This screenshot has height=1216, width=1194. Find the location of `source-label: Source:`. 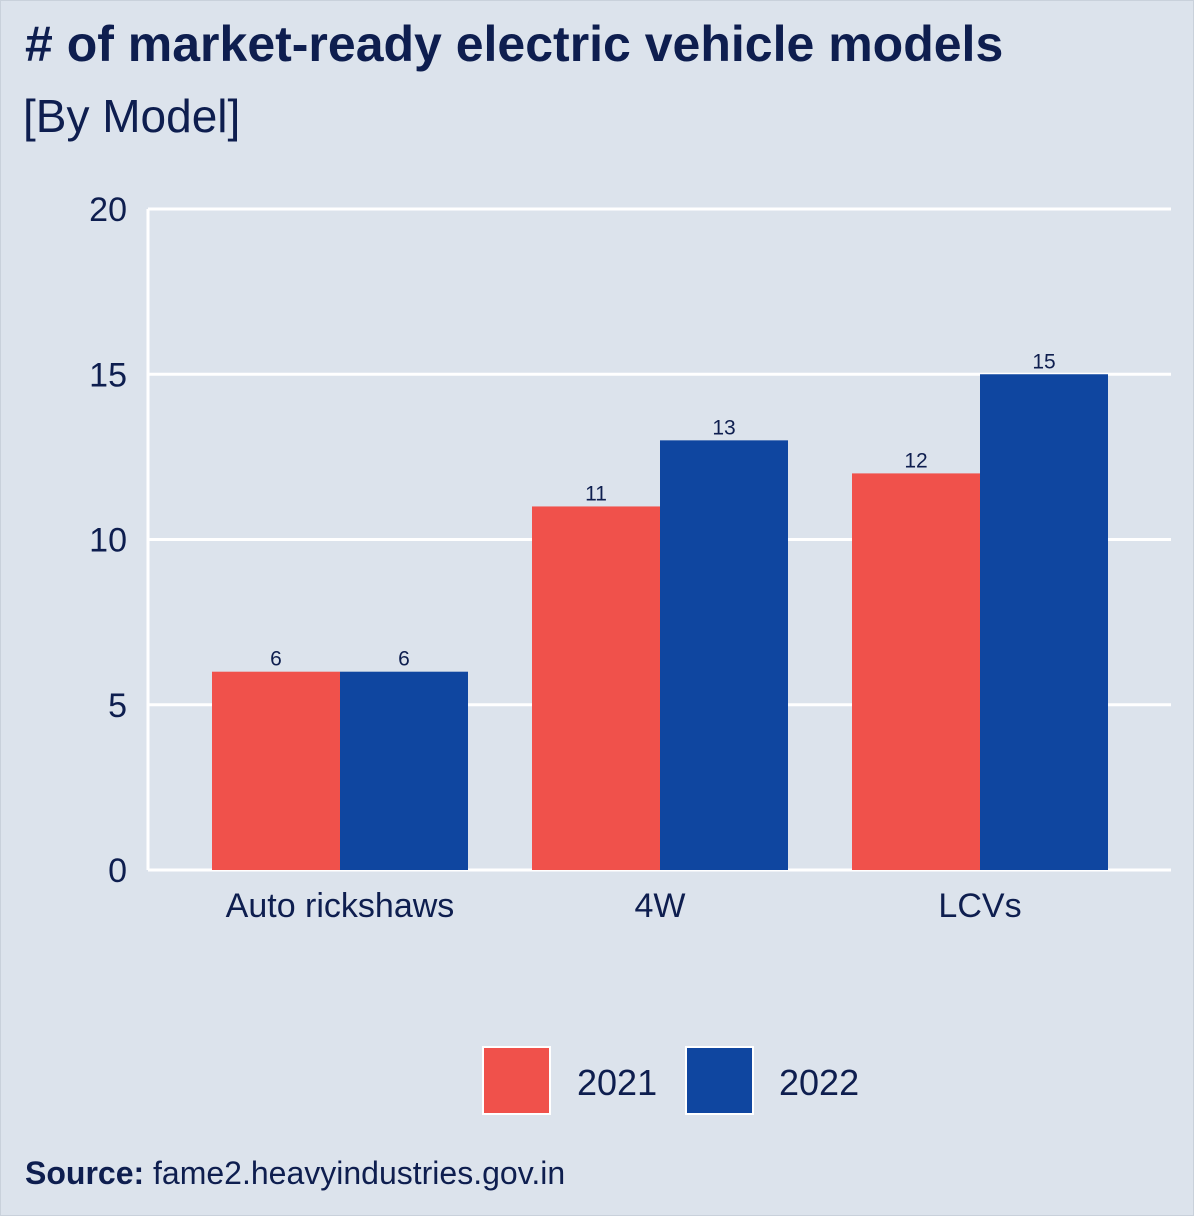

source-label: Source: is located at coordinates (85, 1173).